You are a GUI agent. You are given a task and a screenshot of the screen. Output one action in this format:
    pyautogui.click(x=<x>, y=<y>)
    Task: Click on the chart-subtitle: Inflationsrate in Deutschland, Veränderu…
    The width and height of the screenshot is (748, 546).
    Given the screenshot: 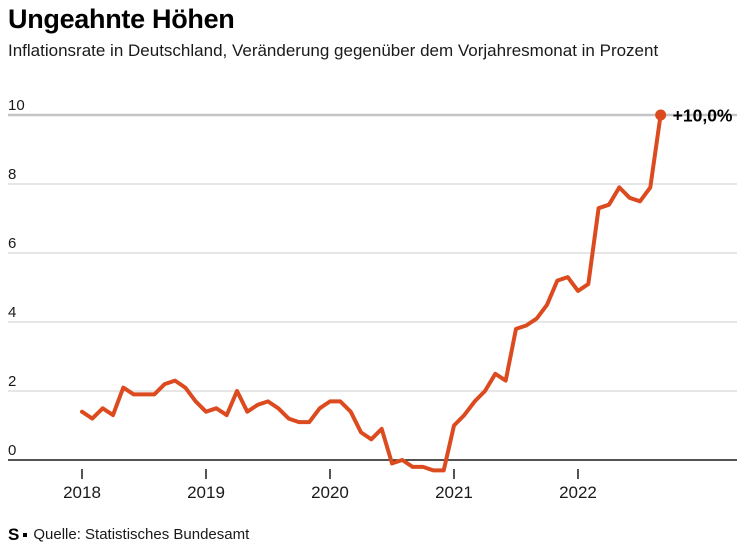 What is the action you would take?
    pyautogui.click(x=333, y=50)
    